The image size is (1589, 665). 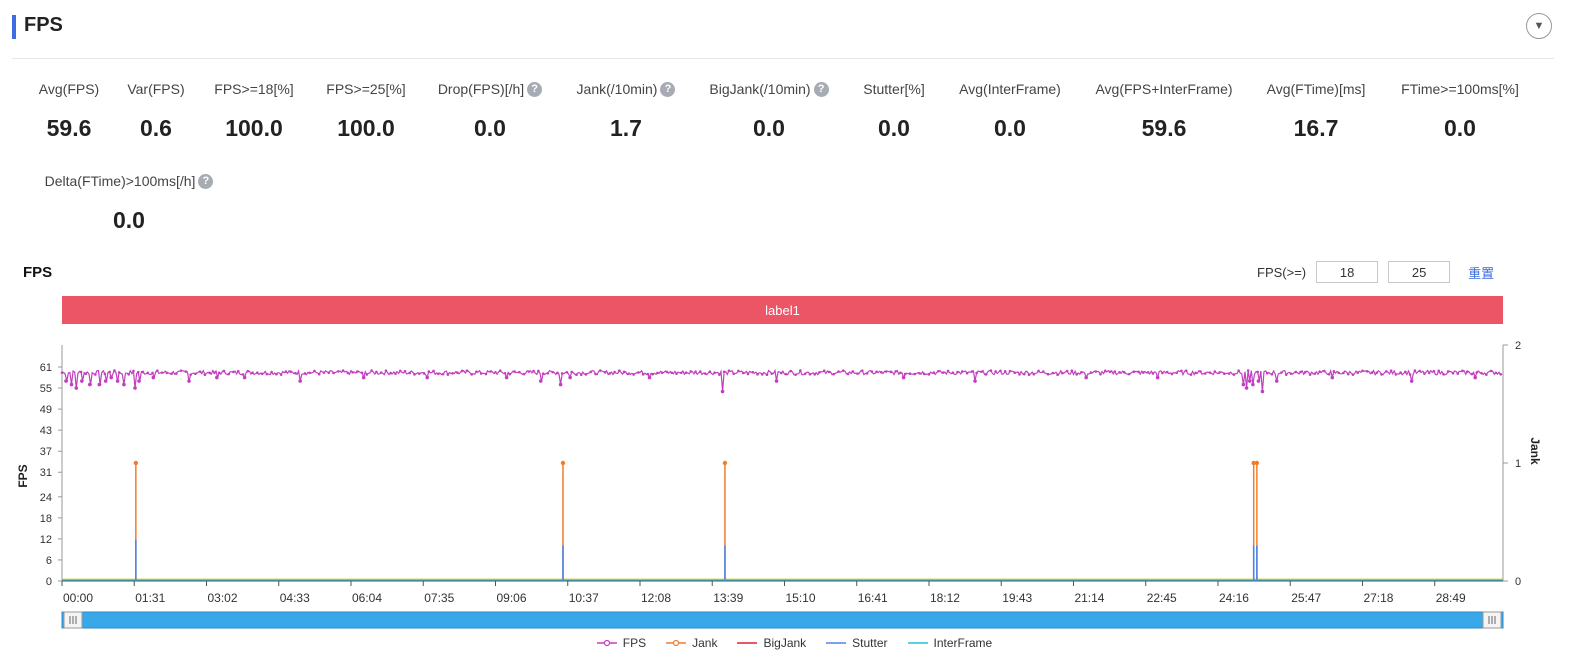 What do you see at coordinates (1316, 128) in the screenshot?
I see `stat-value: 16.7` at bounding box center [1316, 128].